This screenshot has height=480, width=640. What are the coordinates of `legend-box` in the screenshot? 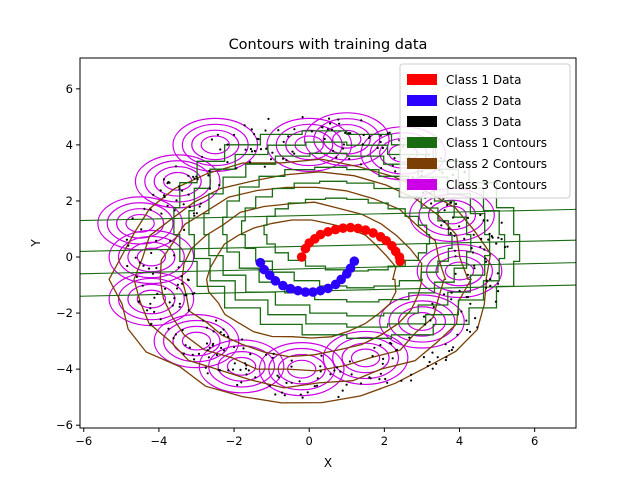 It's located at (485, 131).